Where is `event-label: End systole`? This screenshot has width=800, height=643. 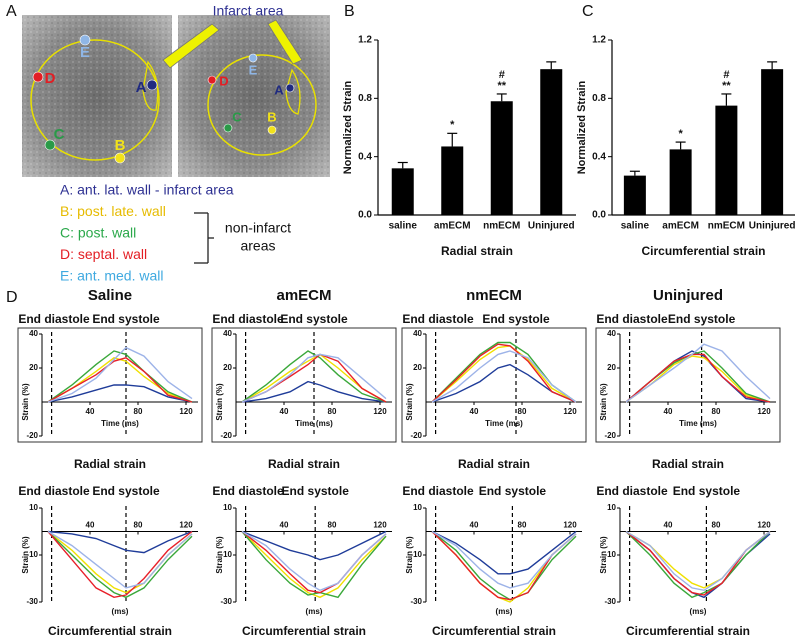 event-label: End systole is located at coordinates (314, 319).